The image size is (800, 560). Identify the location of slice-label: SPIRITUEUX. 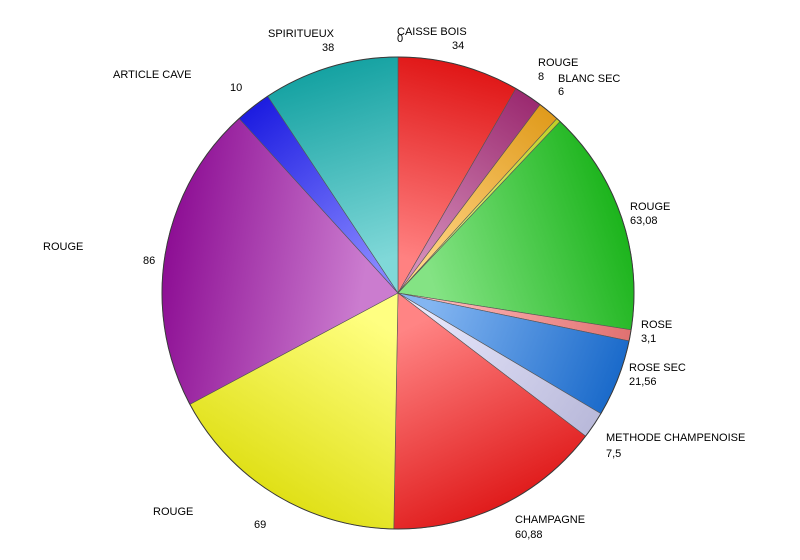
(301, 34).